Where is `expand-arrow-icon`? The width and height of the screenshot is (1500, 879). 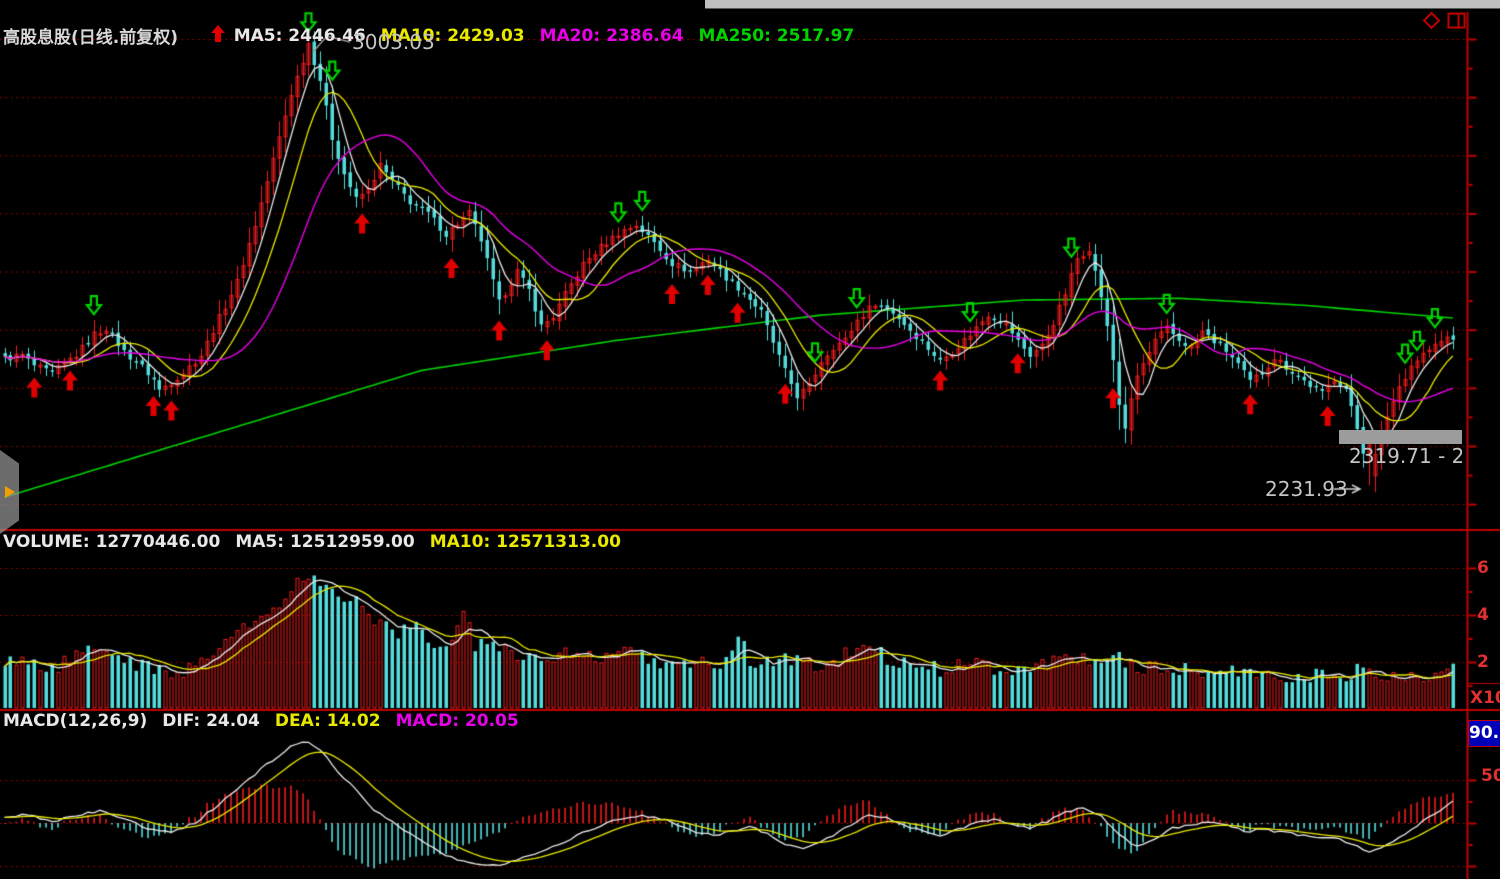 expand-arrow-icon is located at coordinates (10, 492).